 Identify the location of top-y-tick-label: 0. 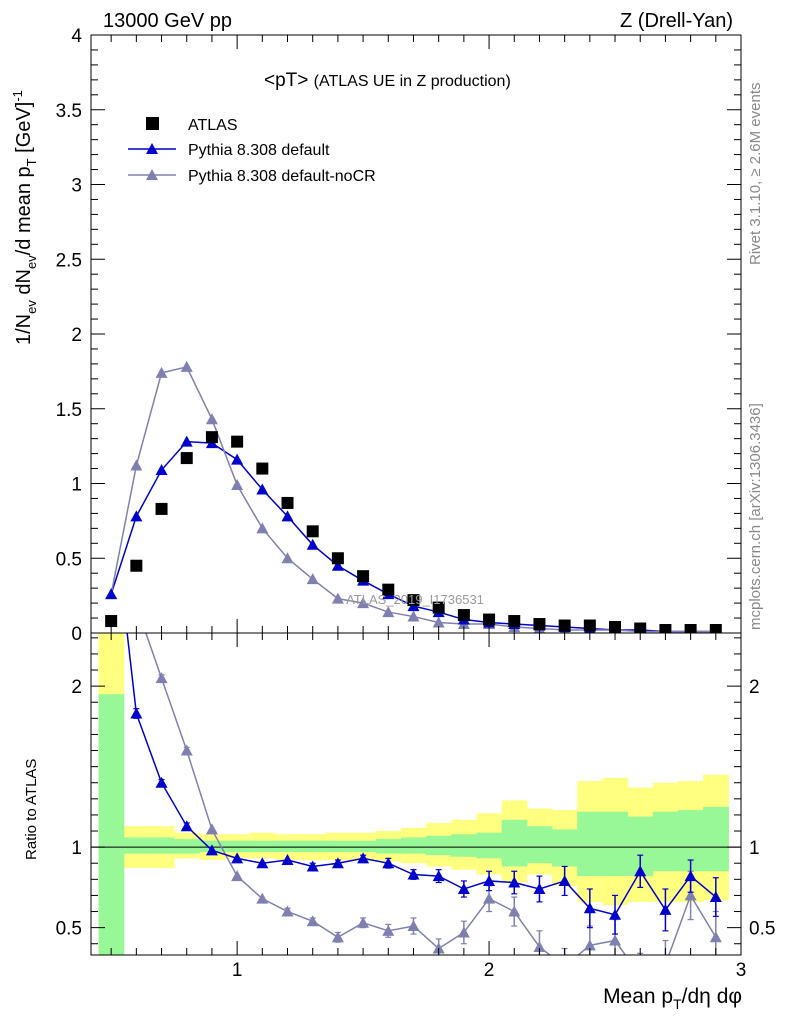
(76, 634).